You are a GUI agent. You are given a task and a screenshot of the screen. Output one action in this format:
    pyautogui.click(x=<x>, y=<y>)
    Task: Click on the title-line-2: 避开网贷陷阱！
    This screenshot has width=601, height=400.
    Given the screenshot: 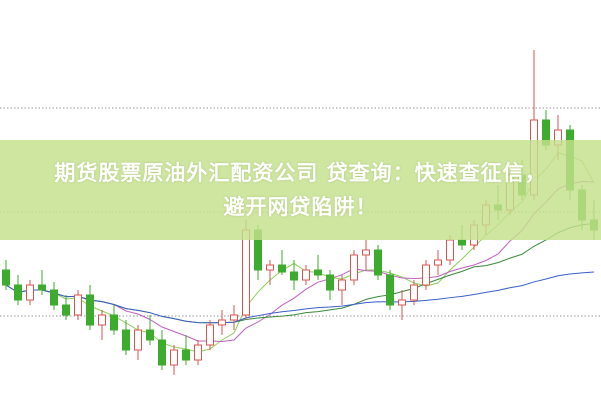 What is the action you would take?
    pyautogui.click(x=300, y=207)
    